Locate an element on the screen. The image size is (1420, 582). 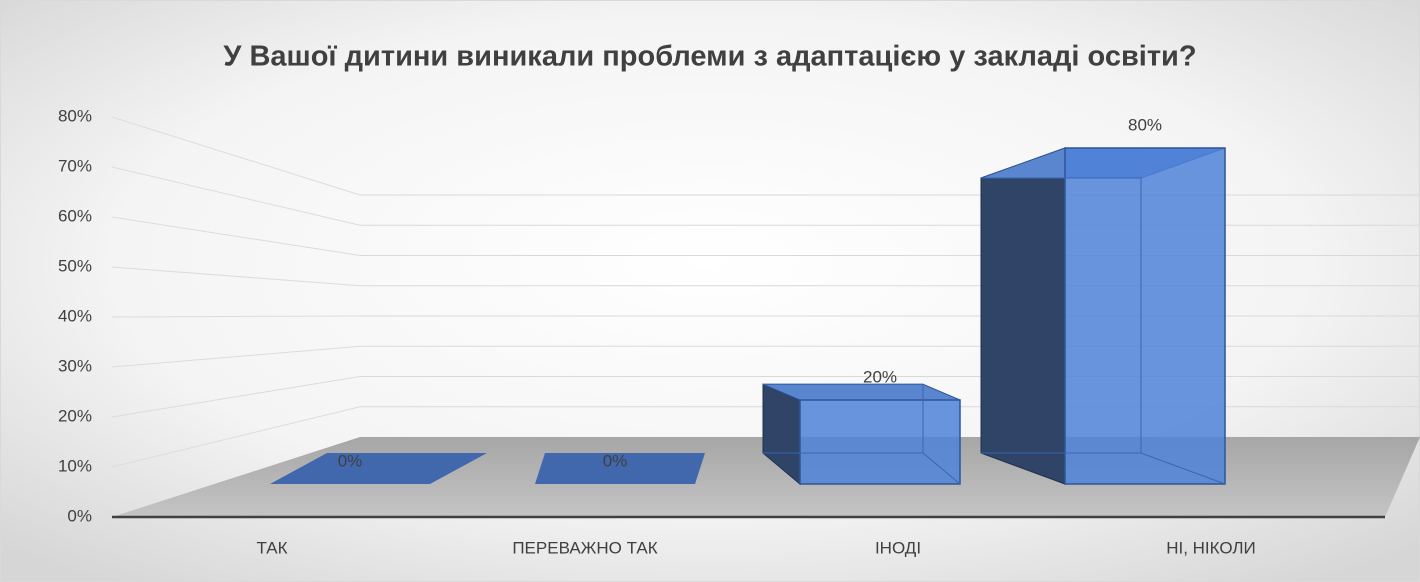
y-tick-label: 10% is located at coordinates (75, 465).